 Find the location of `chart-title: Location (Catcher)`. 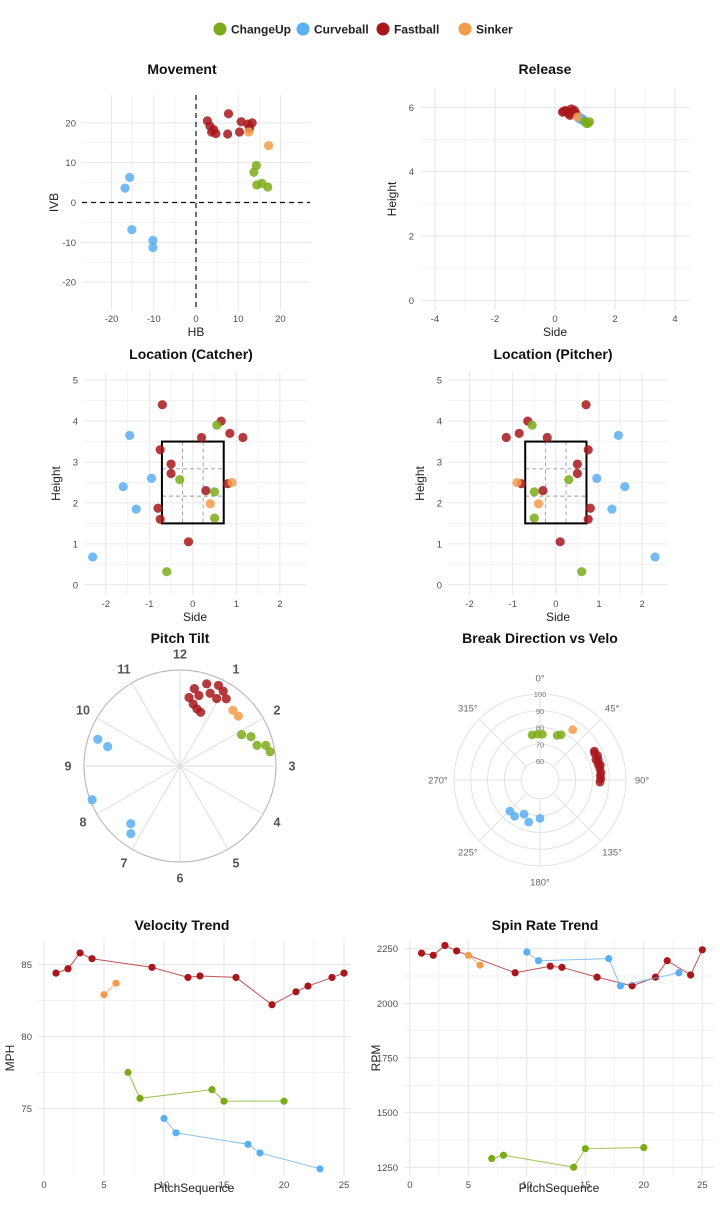

chart-title: Location (Catcher) is located at coordinates (191, 354).